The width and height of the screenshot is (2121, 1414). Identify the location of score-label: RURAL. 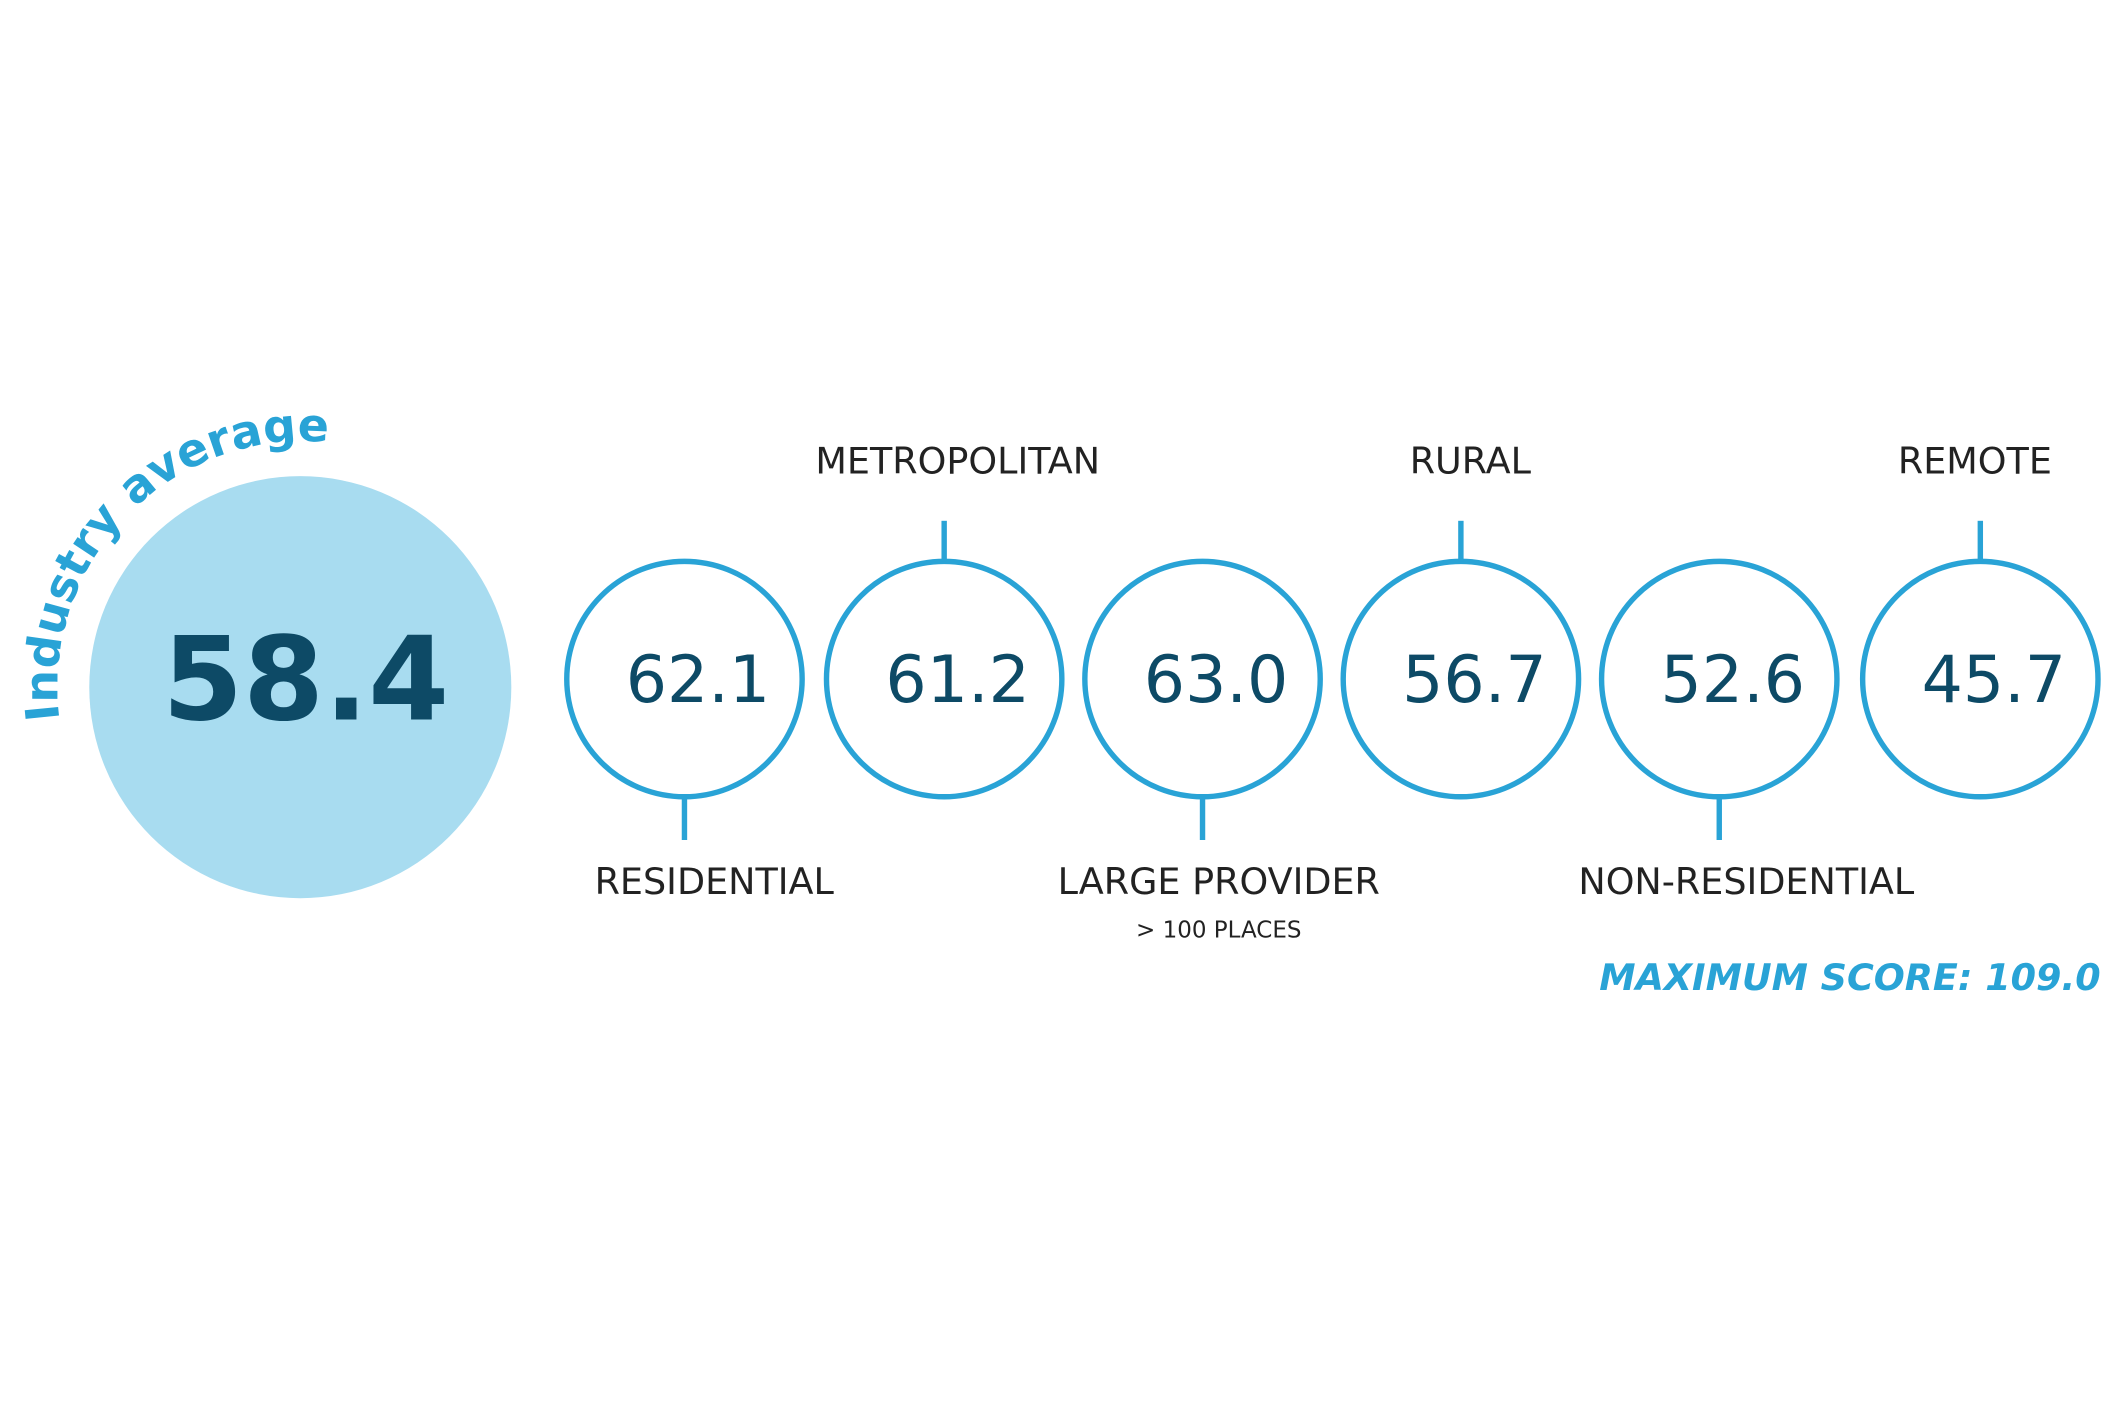
(1471, 460).